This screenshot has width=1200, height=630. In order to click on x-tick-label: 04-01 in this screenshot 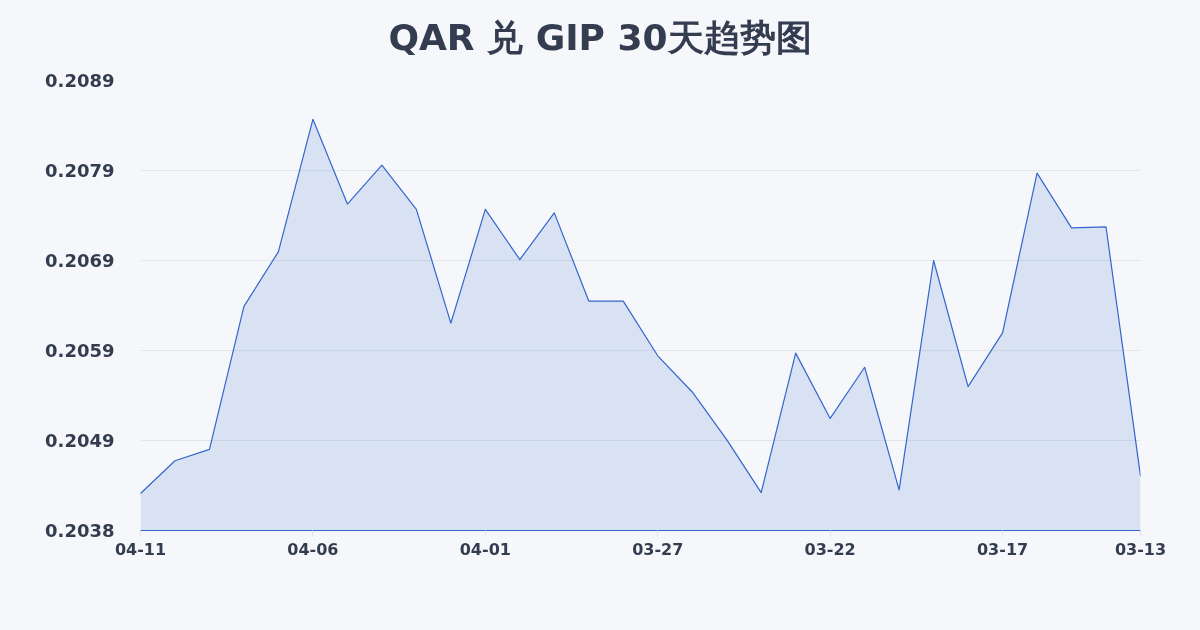, I will do `click(485, 549)`.